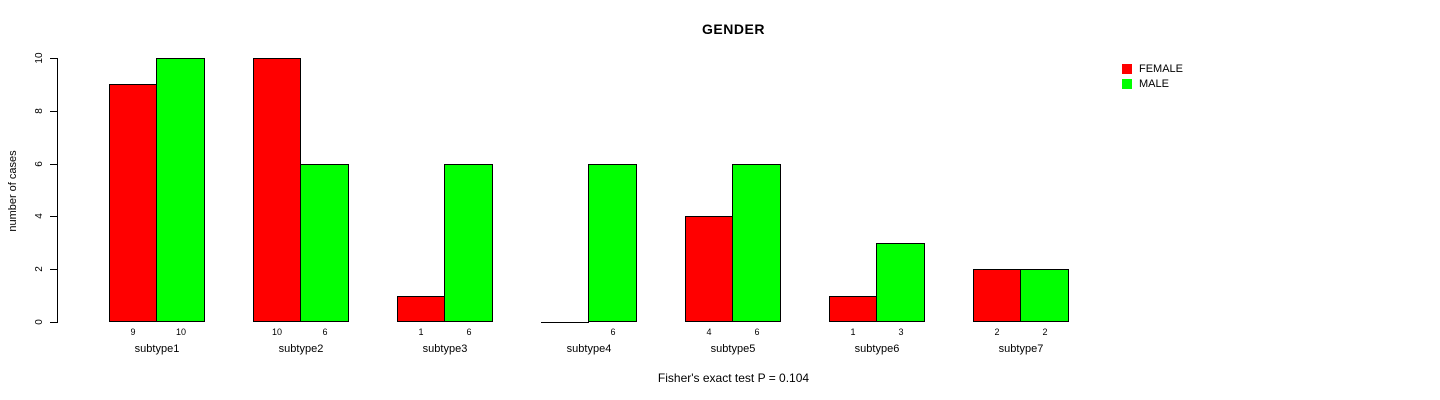 The image size is (1440, 400). I want to click on legend-label: FEMALE, so click(1161, 68).